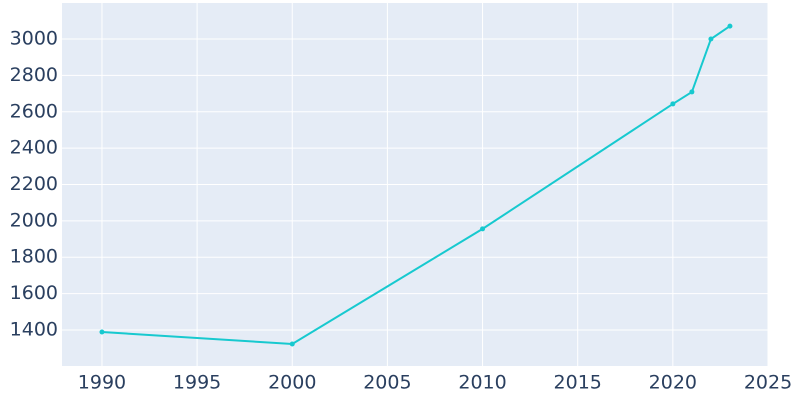  Describe the element at coordinates (292, 383) in the screenshot. I see `x-tick-label: 2000` at that location.